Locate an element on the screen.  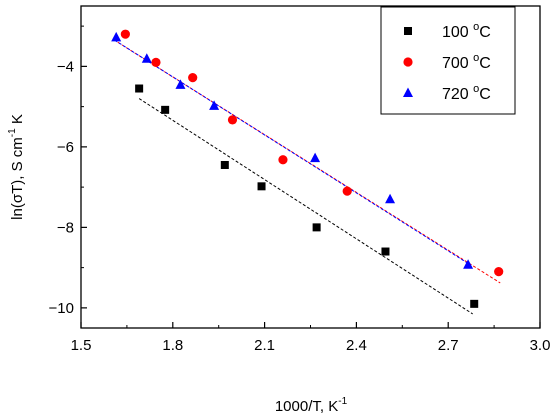
y-tick-label: −4 is located at coordinates (65, 66).